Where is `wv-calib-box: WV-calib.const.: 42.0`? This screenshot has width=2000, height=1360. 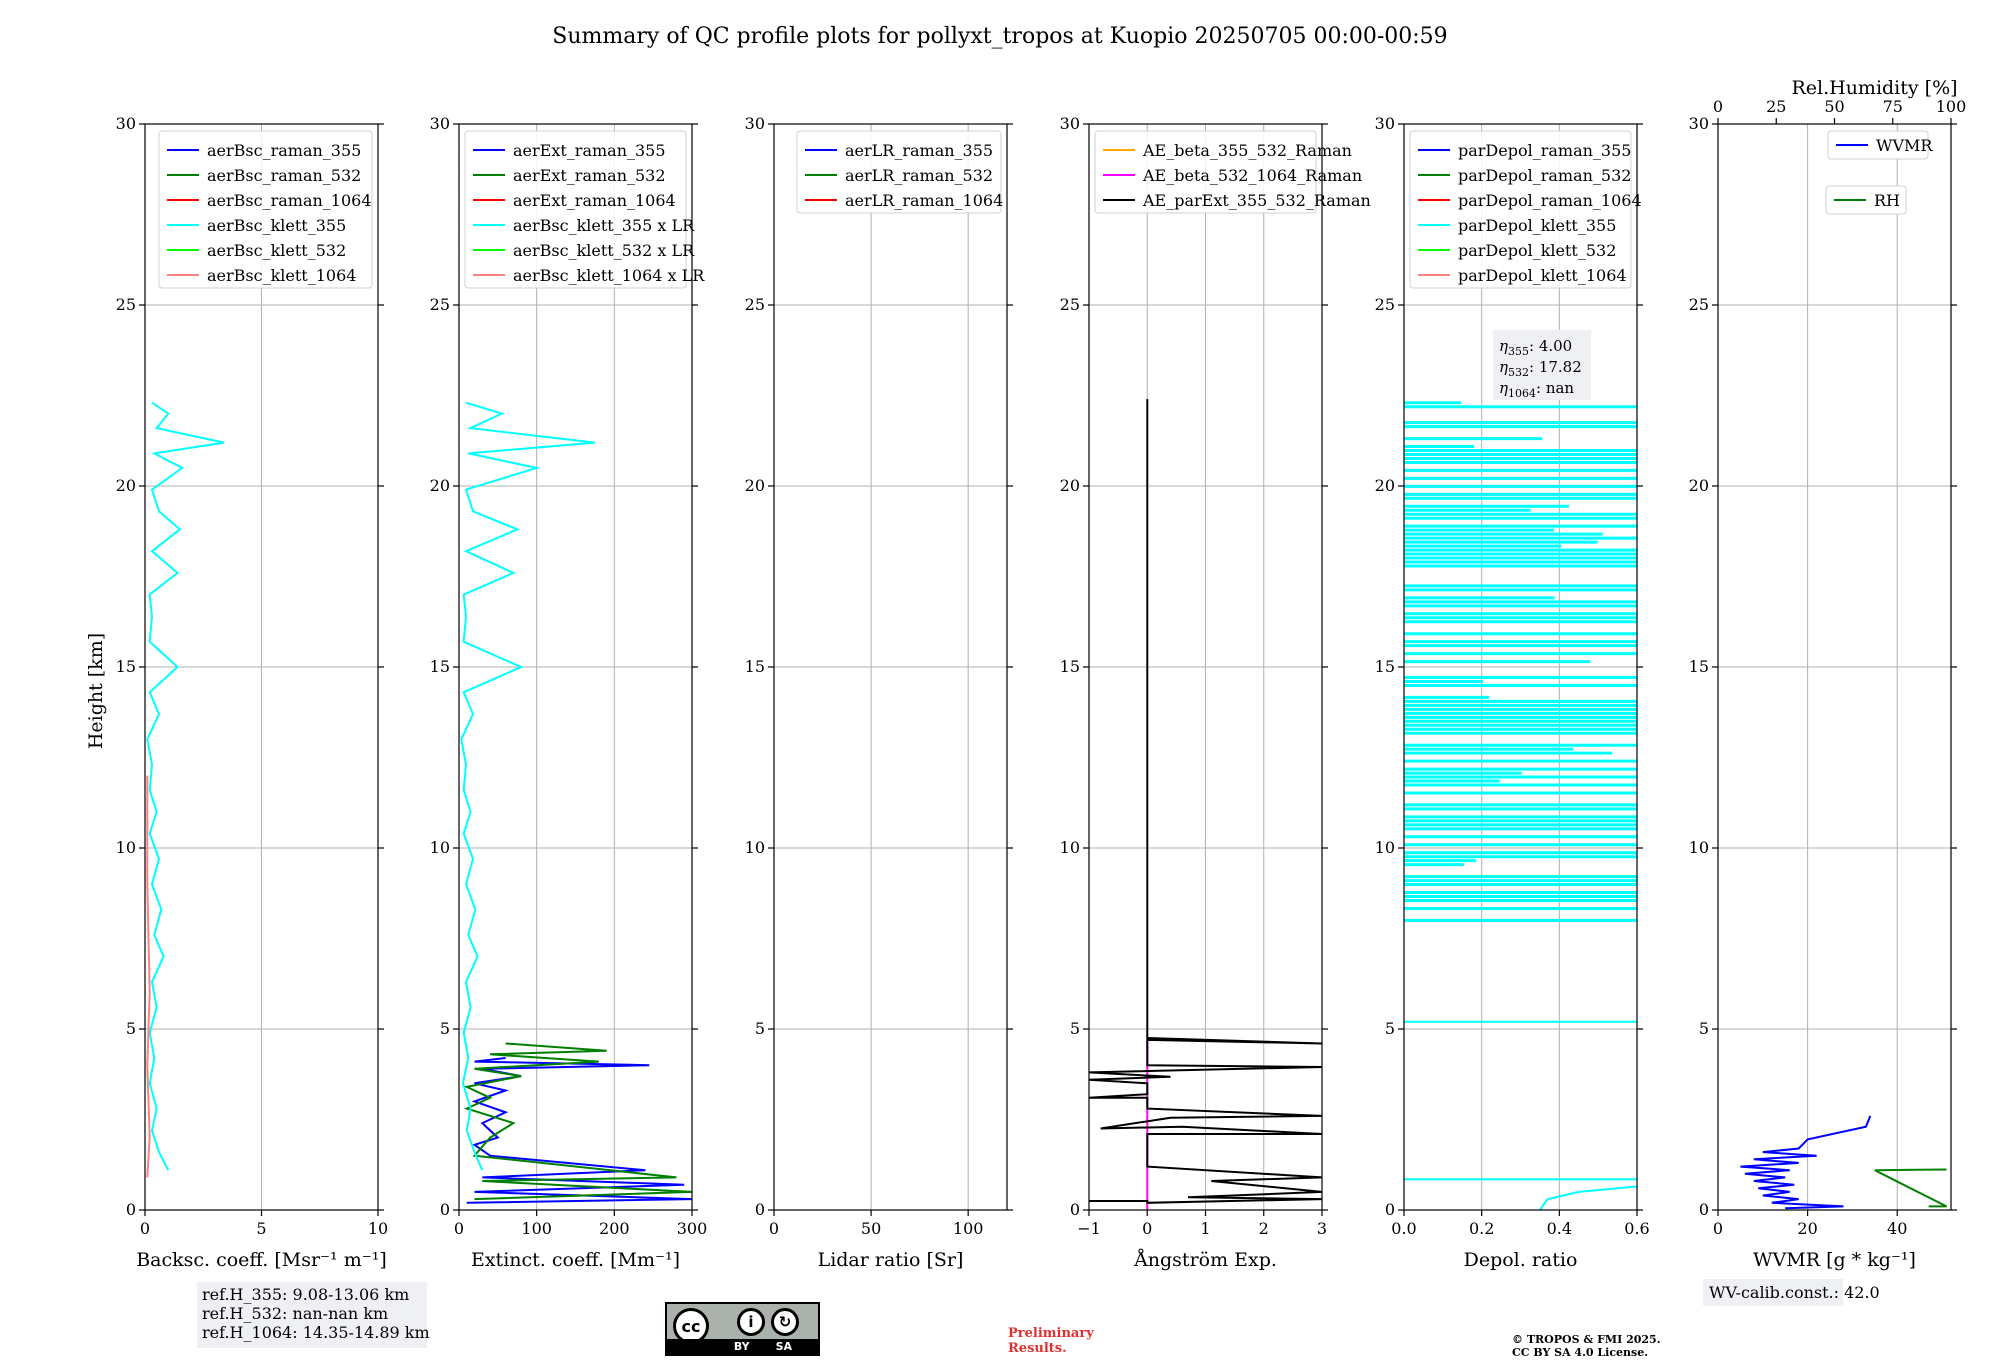 wv-calib-box: WV-calib.const.: 42.0 is located at coordinates (1791, 1292).